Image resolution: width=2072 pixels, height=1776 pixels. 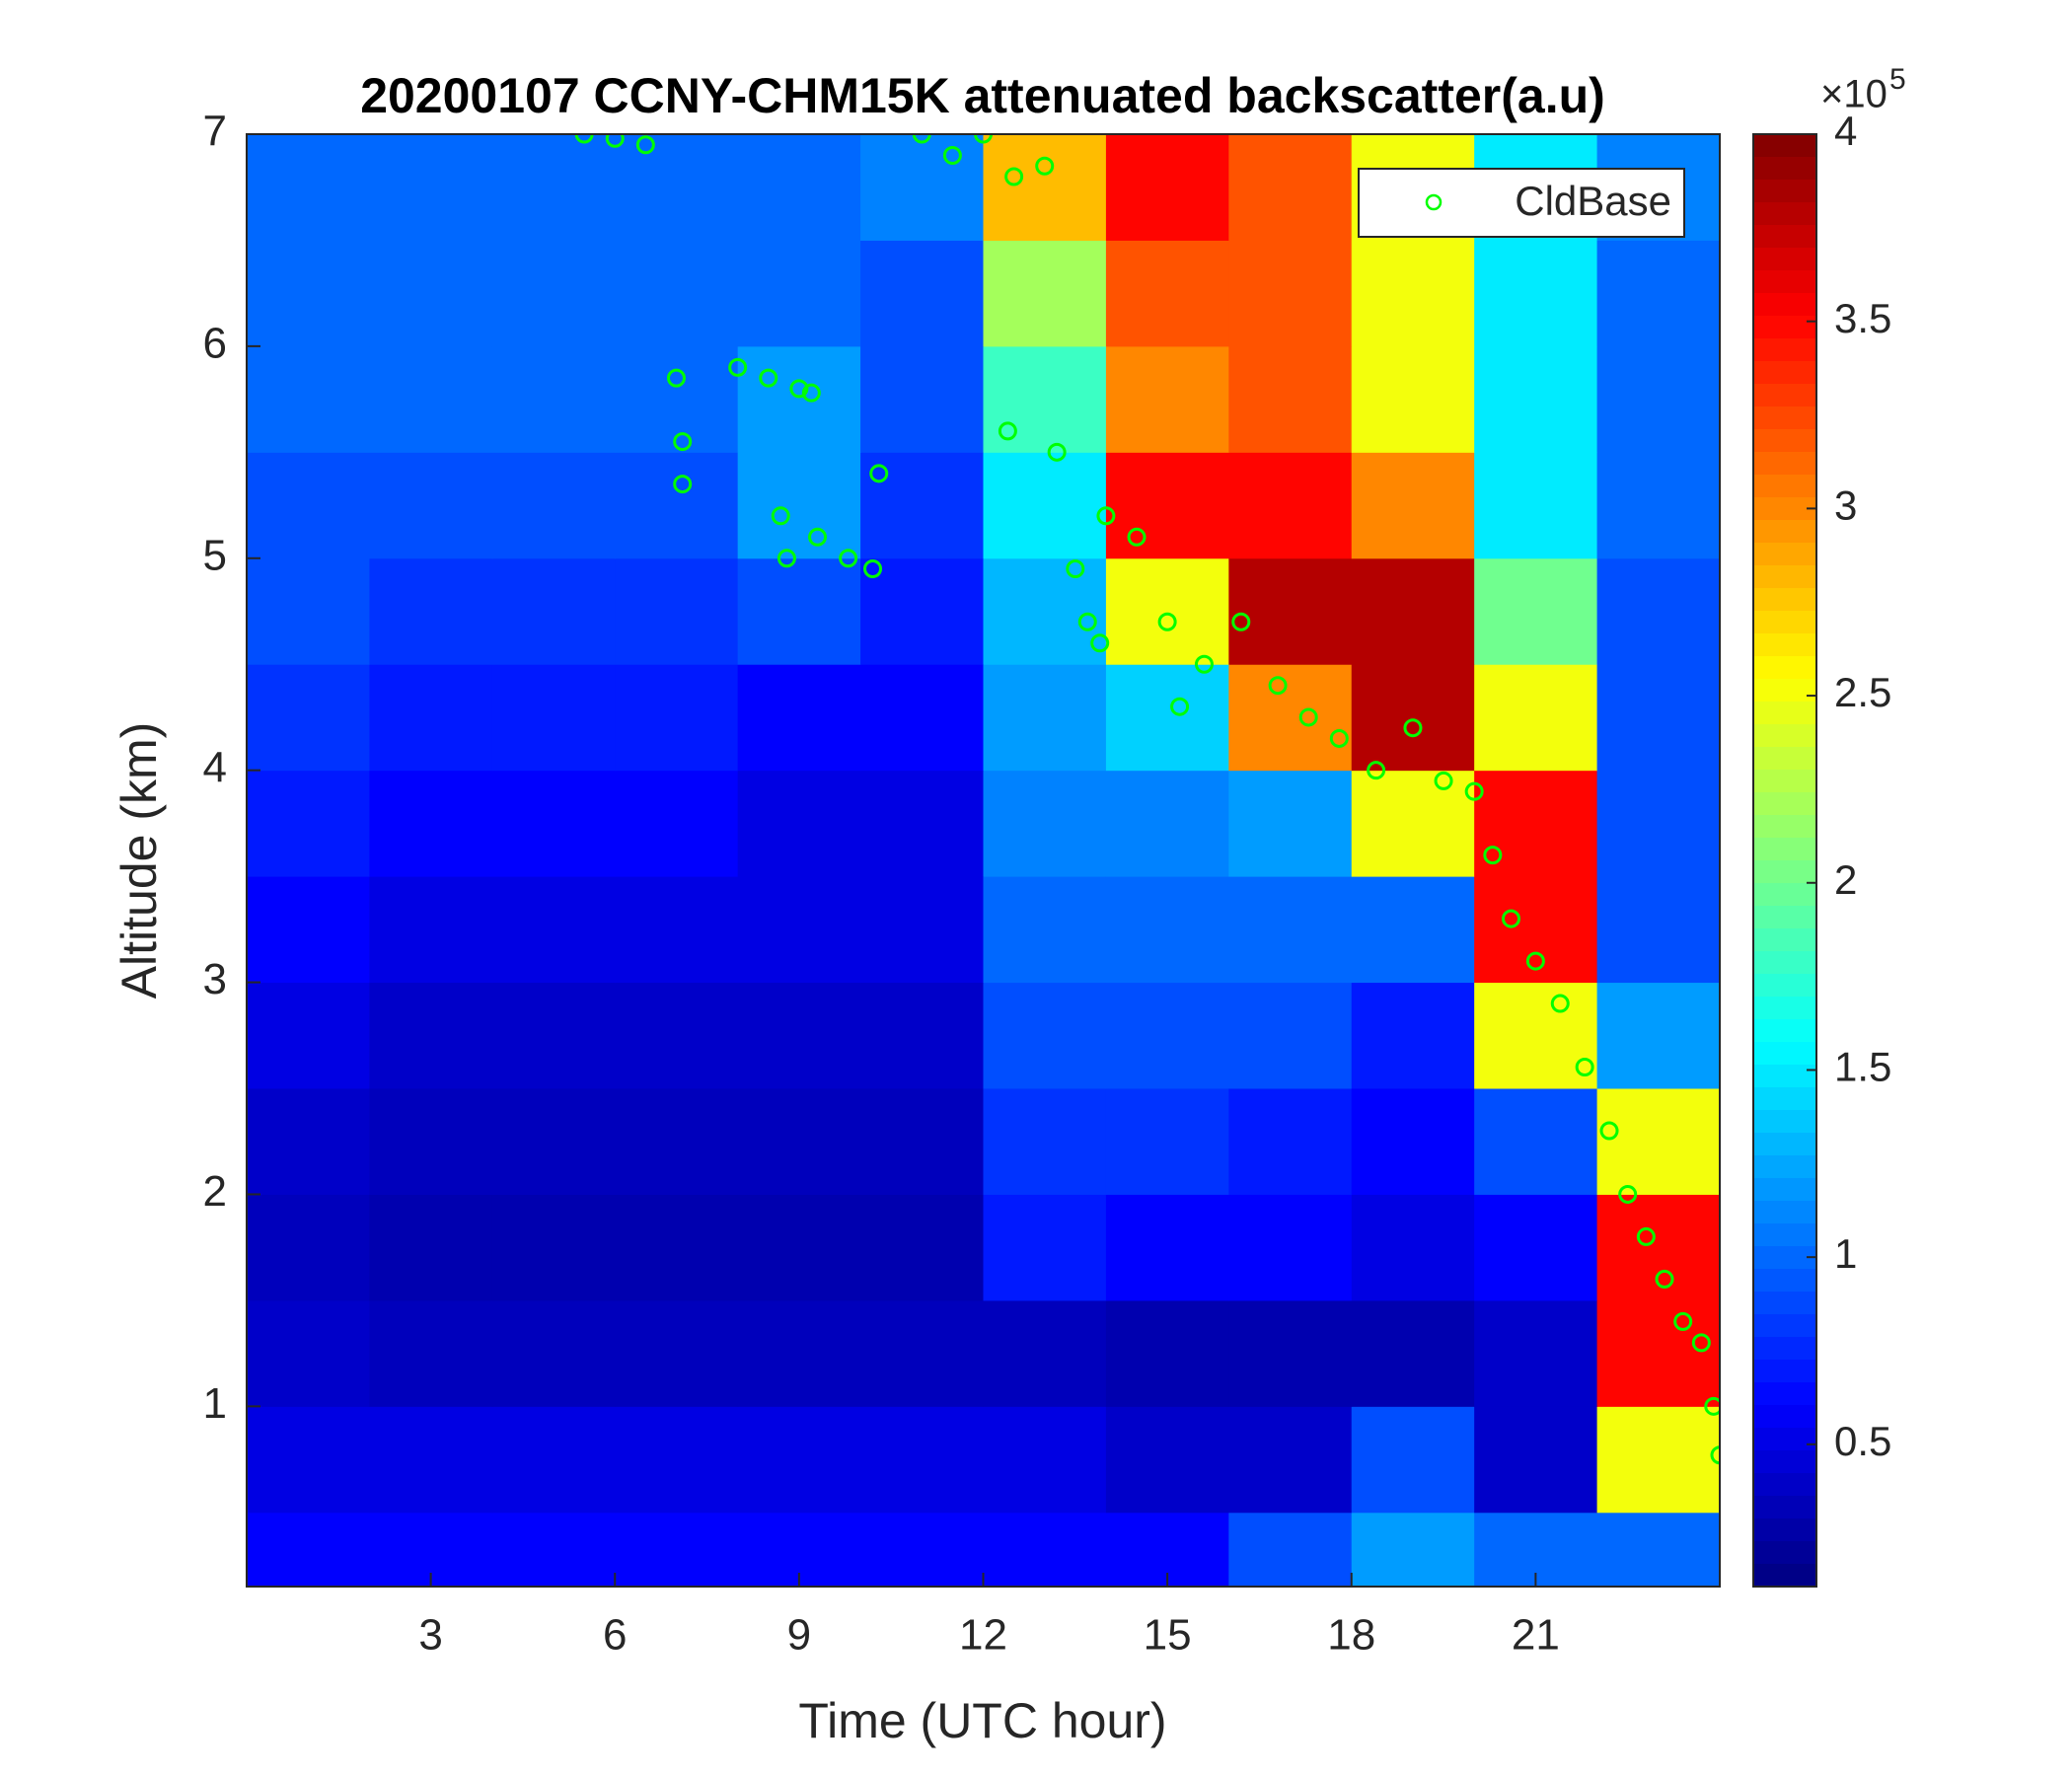 What do you see at coordinates (1862, 318) in the screenshot?
I see `colorbar-tick-label: 3.5` at bounding box center [1862, 318].